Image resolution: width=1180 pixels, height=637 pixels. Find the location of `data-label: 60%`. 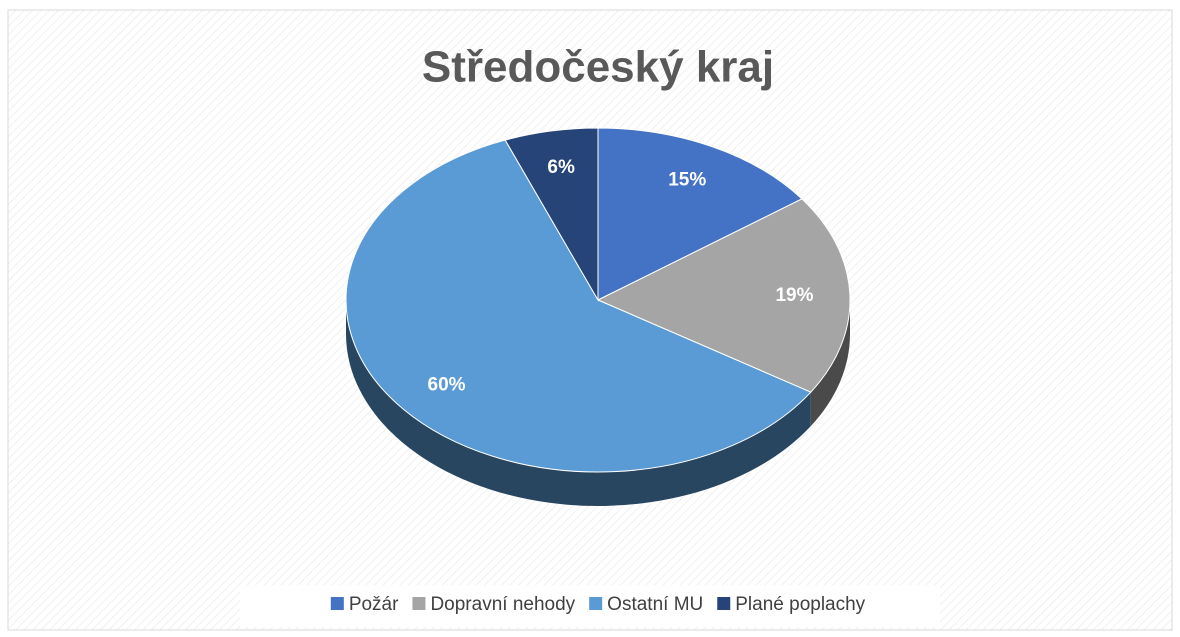

data-label: 60% is located at coordinates (447, 385).